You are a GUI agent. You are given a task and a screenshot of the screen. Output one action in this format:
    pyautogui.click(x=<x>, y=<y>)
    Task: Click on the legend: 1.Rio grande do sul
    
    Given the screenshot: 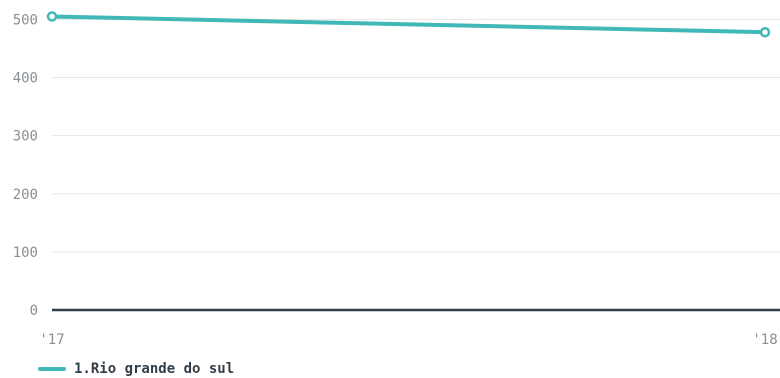 What is the action you would take?
    pyautogui.click(x=136, y=369)
    